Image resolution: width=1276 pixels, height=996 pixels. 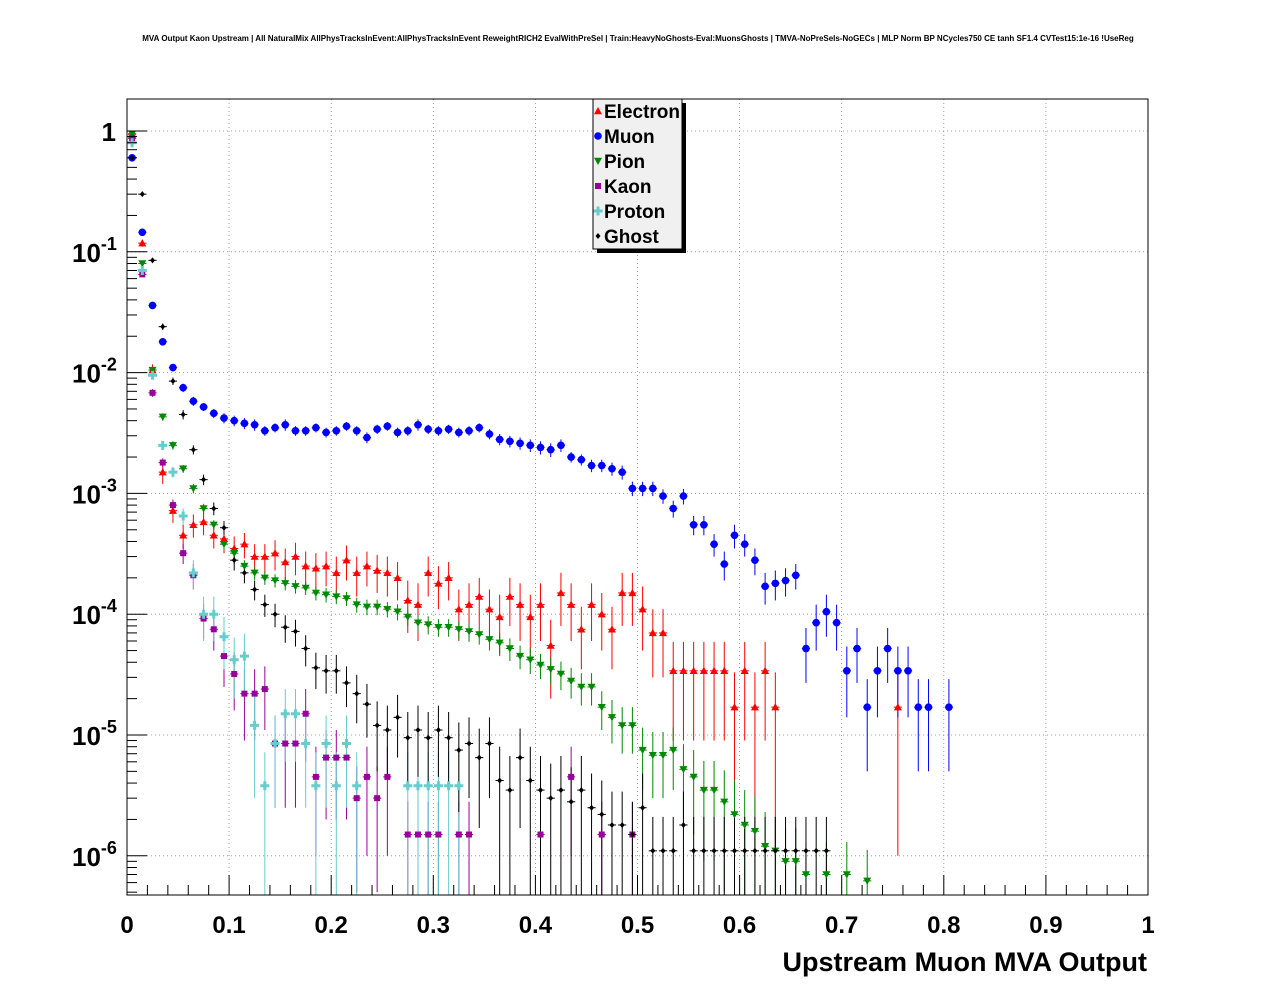 What do you see at coordinates (126, 925) in the screenshot?
I see `x-tick-label: 0` at bounding box center [126, 925].